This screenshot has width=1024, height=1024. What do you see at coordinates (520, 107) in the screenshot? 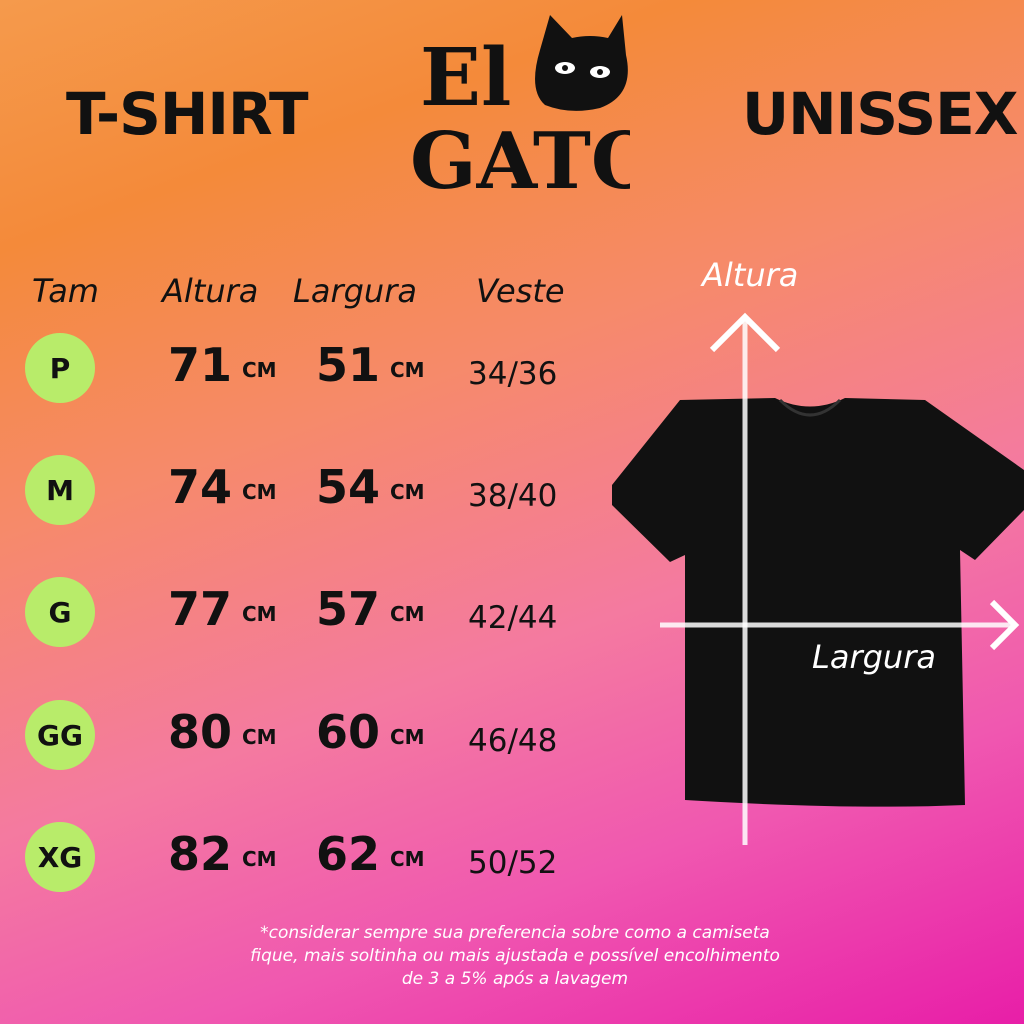
I see `el-gato-logo: El GATO` at bounding box center [520, 107].